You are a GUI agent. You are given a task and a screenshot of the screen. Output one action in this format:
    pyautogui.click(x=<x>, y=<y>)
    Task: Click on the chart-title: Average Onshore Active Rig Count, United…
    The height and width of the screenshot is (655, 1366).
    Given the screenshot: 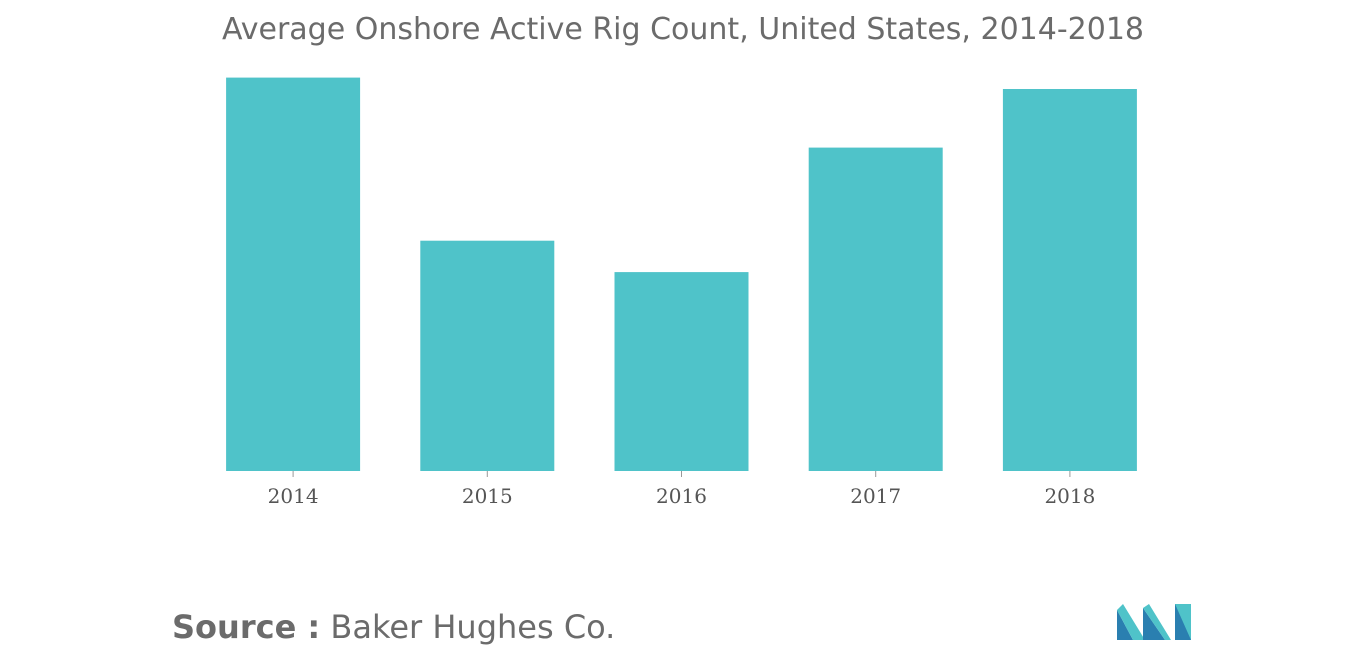 What is the action you would take?
    pyautogui.click(x=683, y=29)
    